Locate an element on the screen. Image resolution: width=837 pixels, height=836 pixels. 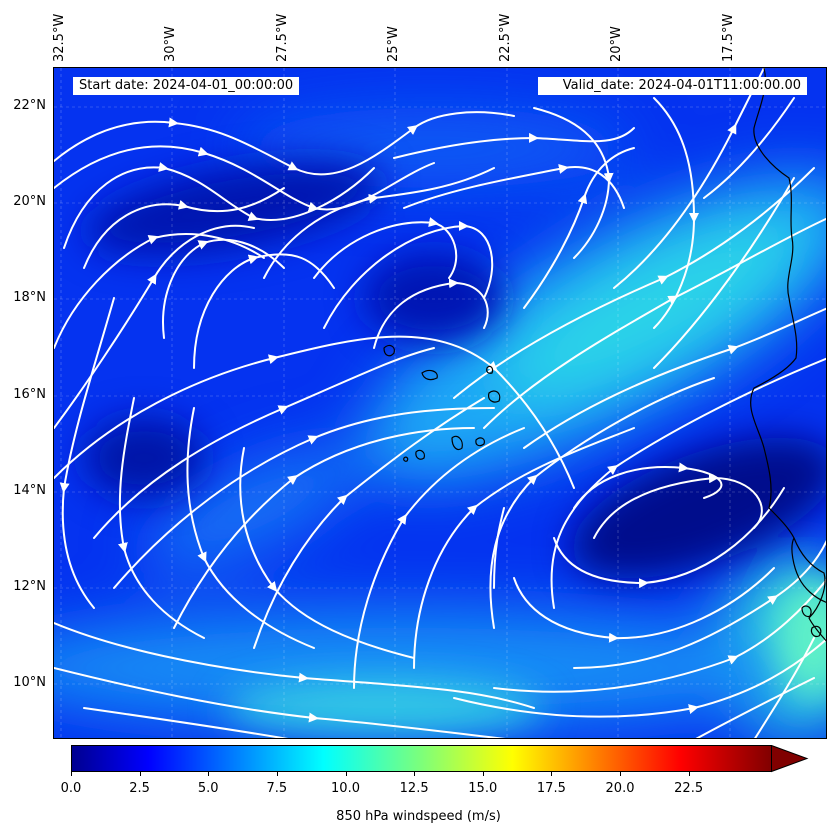
colorbar-tick-label: 12.5 is located at coordinates (414, 788).